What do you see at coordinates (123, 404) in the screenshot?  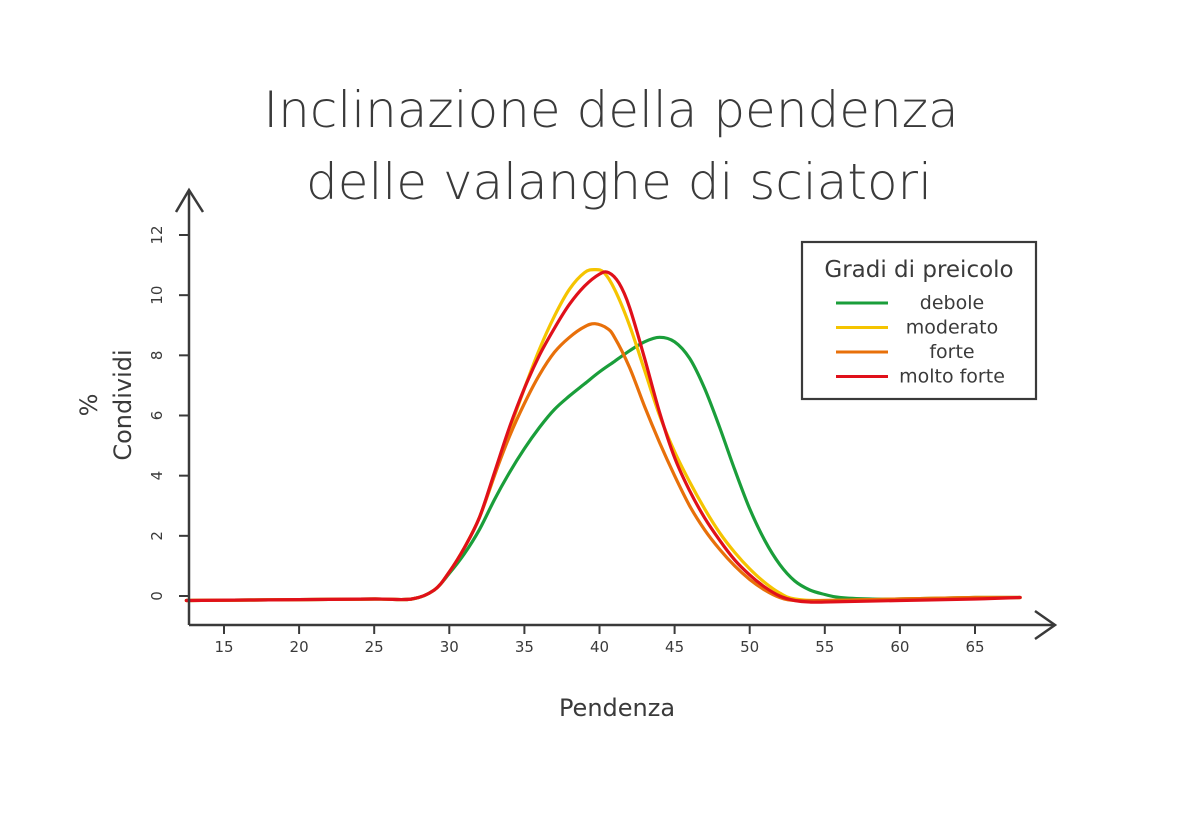 I see `y-axis-label-line-2: Condividi` at bounding box center [123, 404].